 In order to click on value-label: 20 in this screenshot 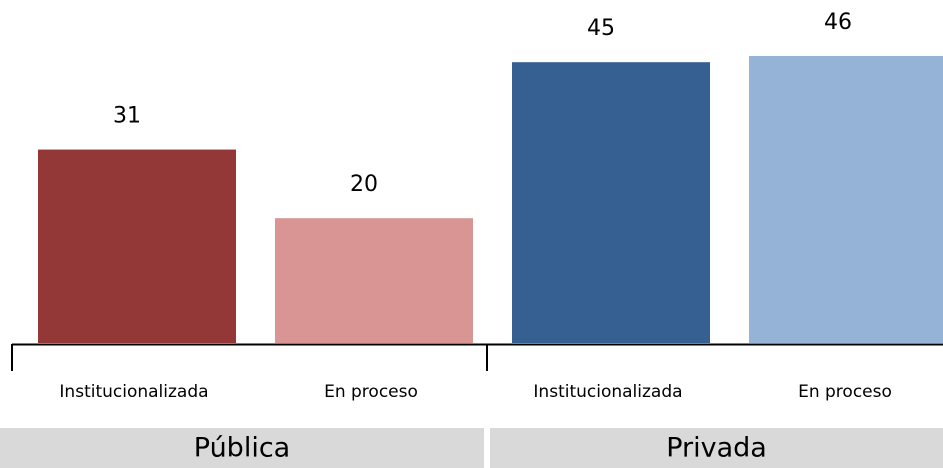, I will do `click(364, 184)`.